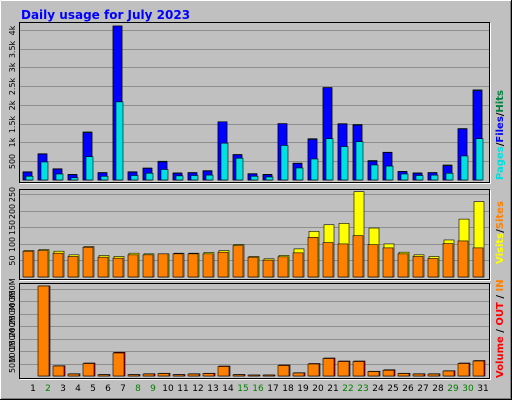  Describe the element at coordinates (12, 314) in the screenshot. I see `volume-tick-label: 250M` at that location.